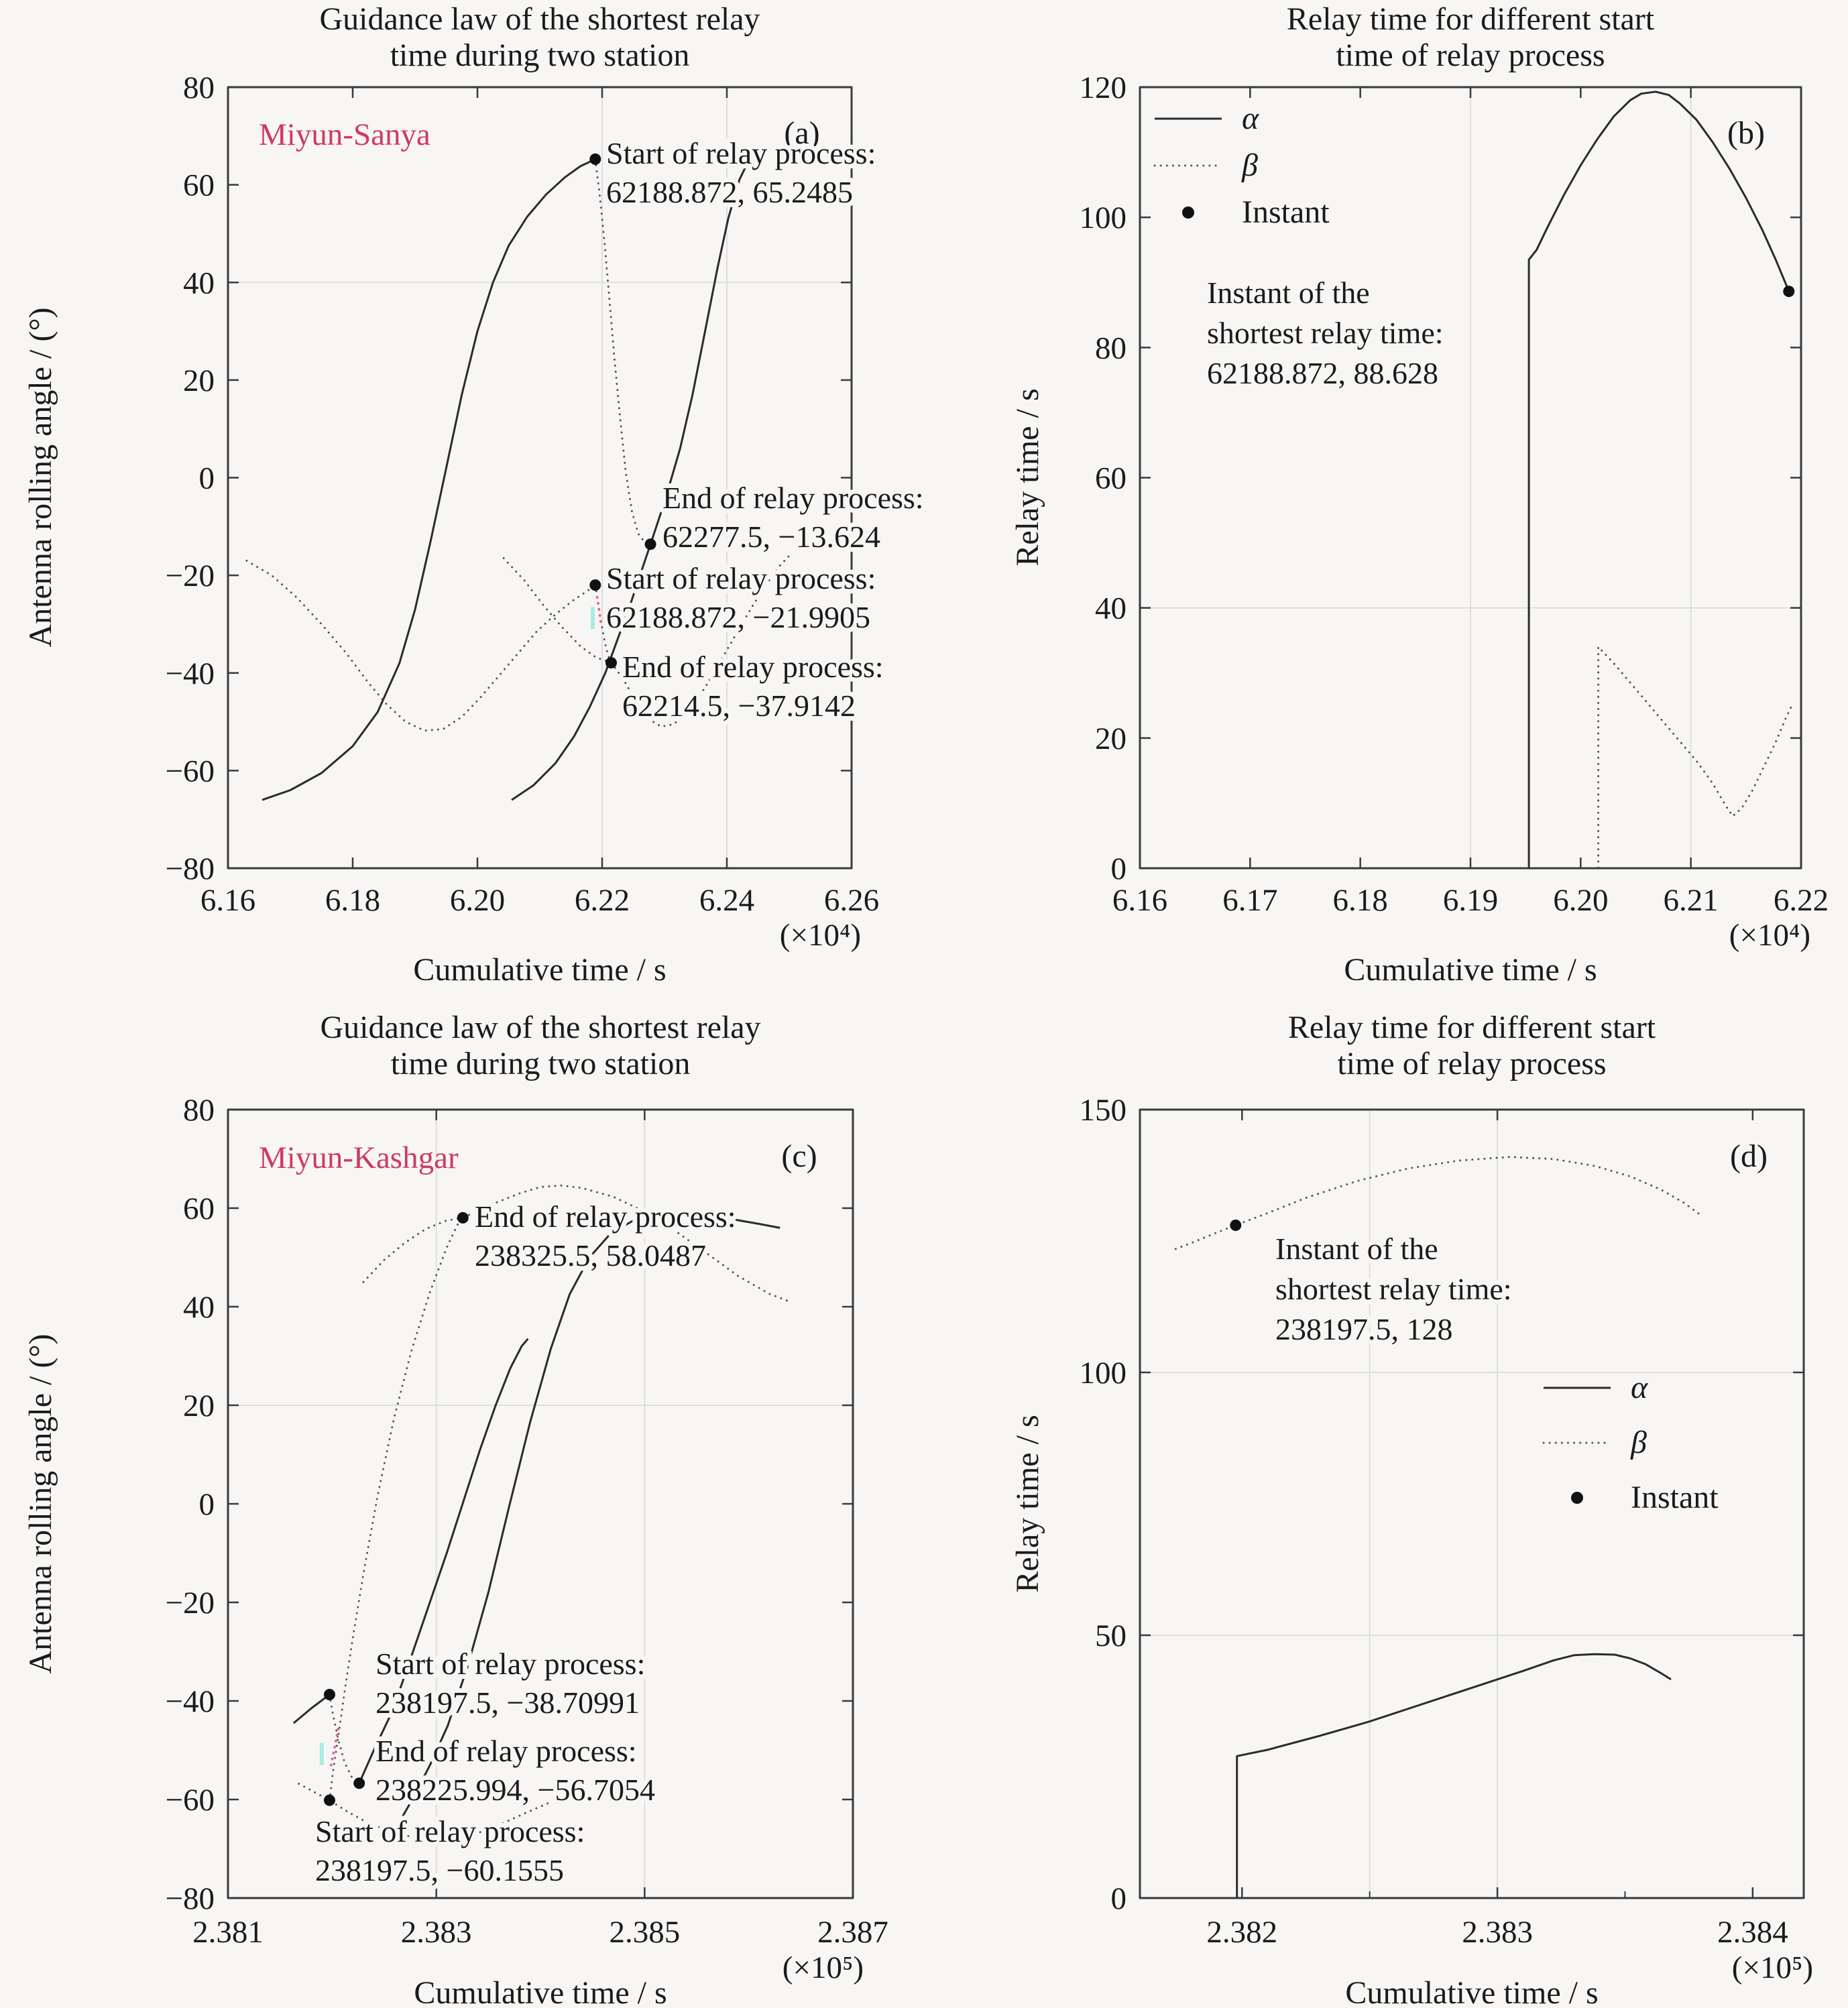 This screenshot has width=1848, height=2008. I want to click on annotation-text: 238325.5, 58.0487, so click(590, 1255).